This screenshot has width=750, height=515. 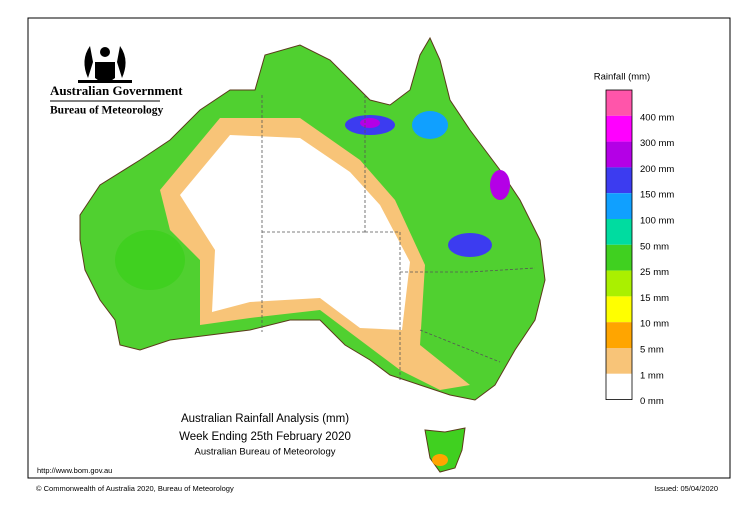 I want to click on legend-label: 400 mm, so click(x=657, y=117).